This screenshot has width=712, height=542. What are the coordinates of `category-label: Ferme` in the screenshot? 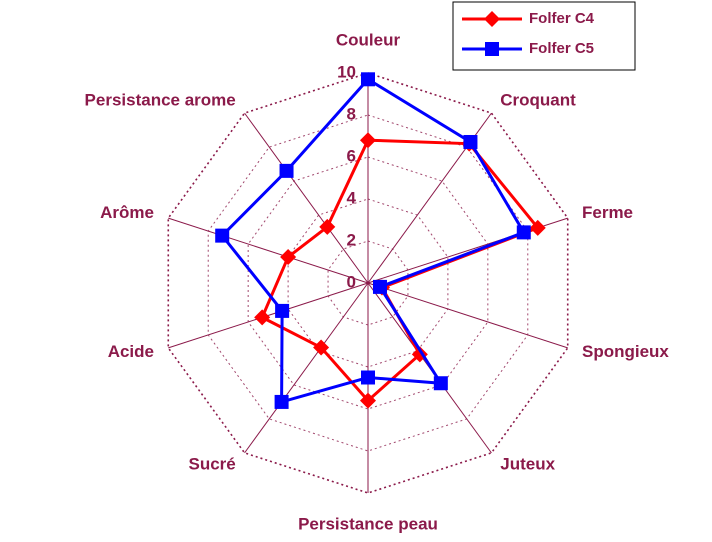 It's located at (607, 212).